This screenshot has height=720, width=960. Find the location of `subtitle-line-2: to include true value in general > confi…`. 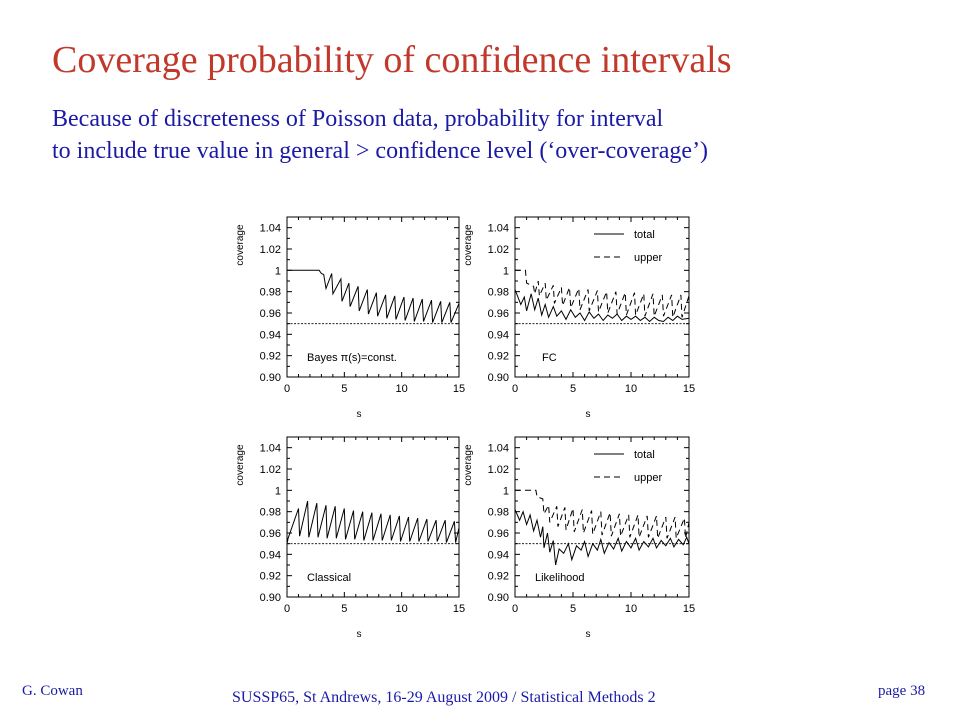

subtitle-line-2: to include true value in general > confi… is located at coordinates (380, 151).